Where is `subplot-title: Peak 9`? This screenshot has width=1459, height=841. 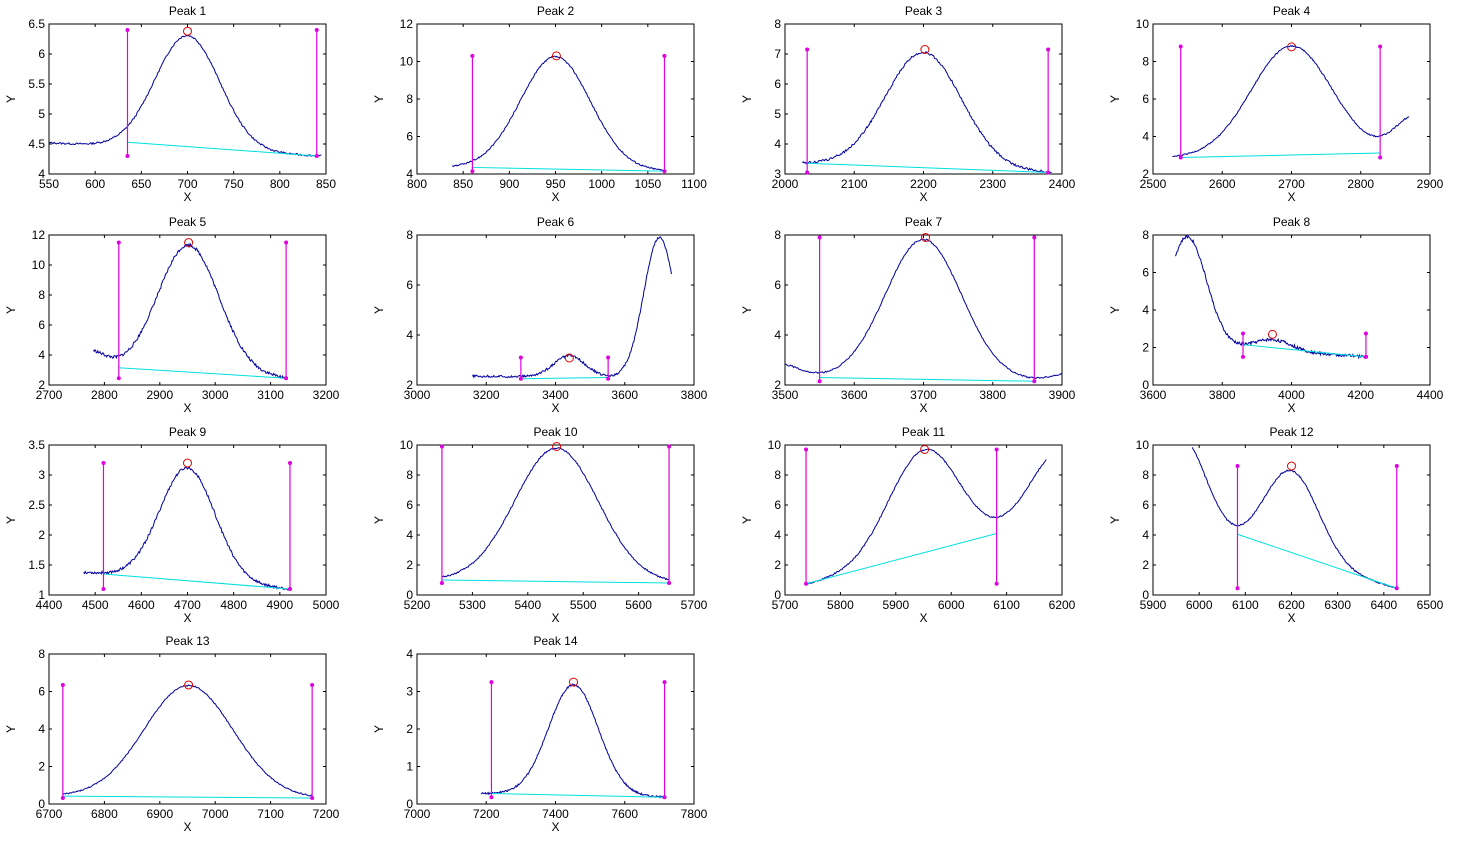 subplot-title: Peak 9 is located at coordinates (188, 432).